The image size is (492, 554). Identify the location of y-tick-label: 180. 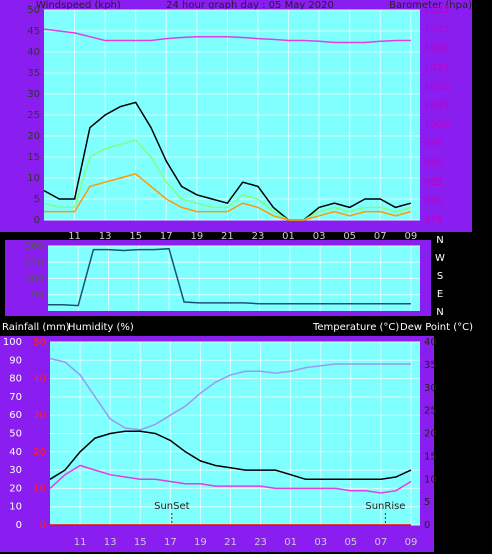
(34, 279).